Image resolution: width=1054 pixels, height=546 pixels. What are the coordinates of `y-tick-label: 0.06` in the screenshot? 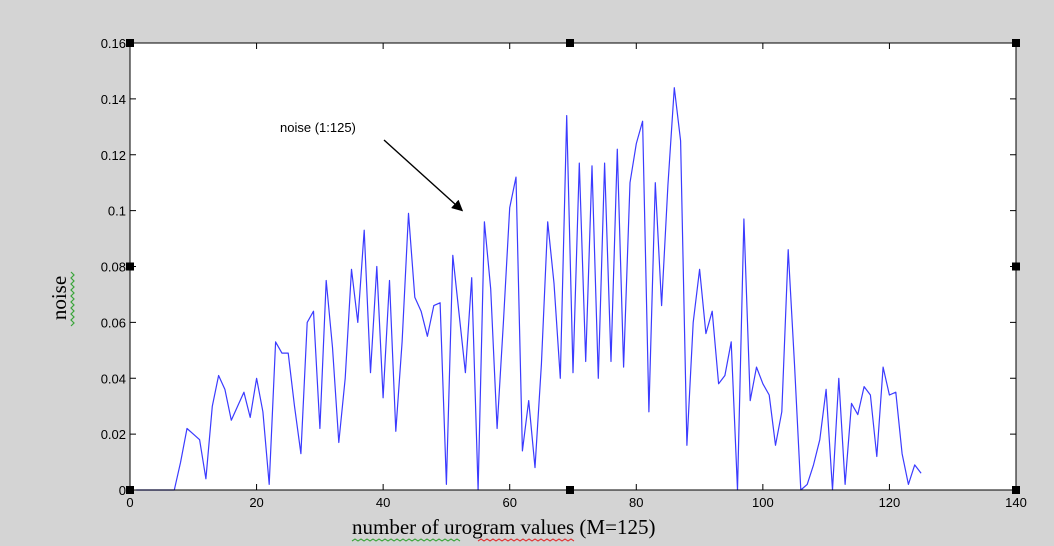 It's located at (113, 322).